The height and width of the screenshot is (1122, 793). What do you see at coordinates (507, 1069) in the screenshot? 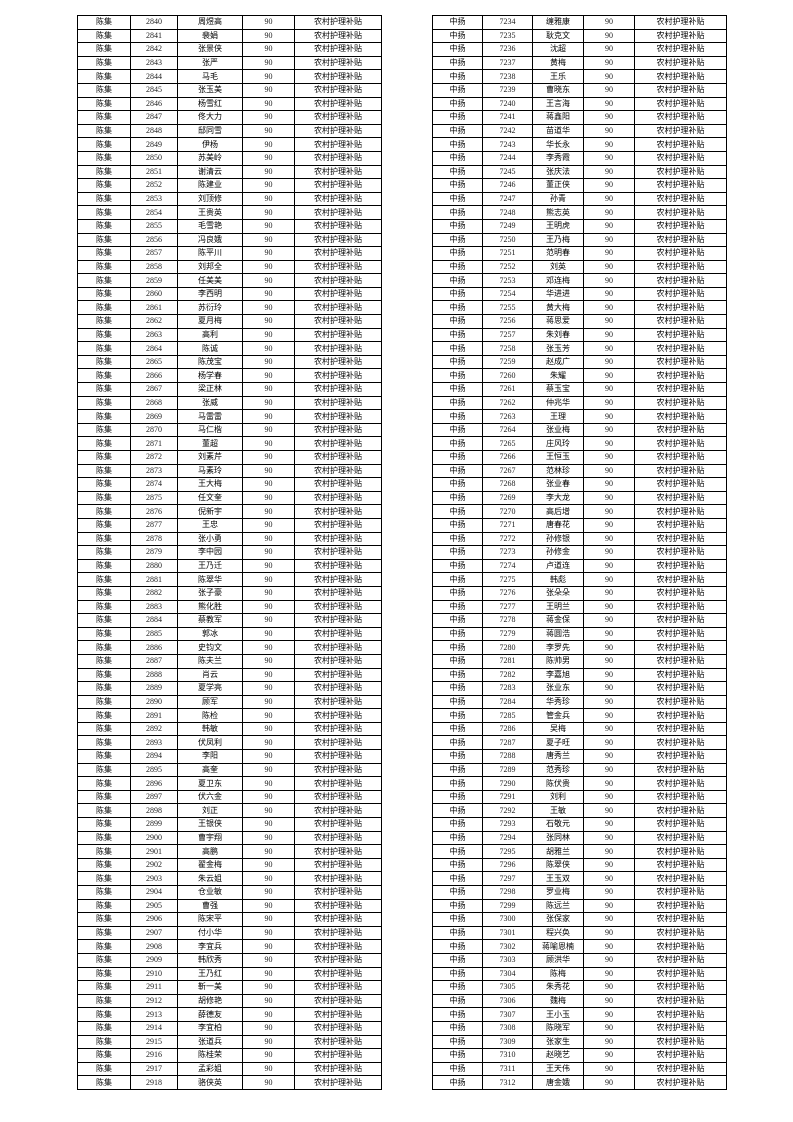
I see `number-cell: 7311` at bounding box center [507, 1069].